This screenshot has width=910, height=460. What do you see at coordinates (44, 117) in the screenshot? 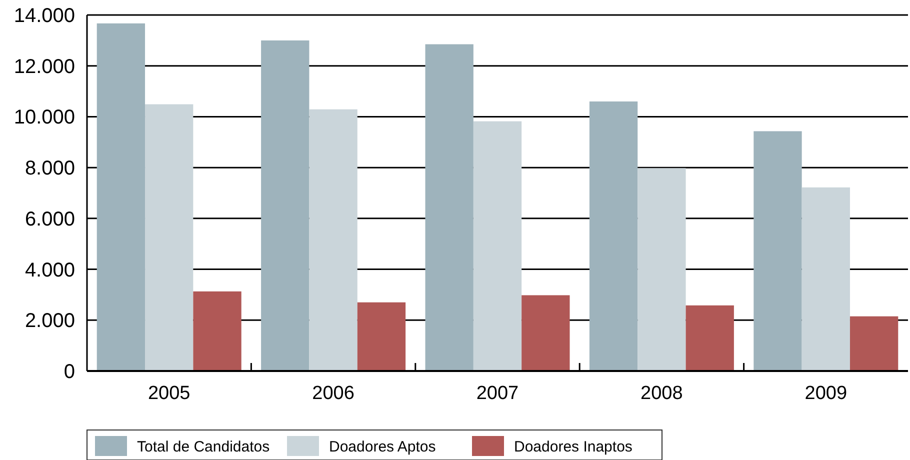
I see `y-tick-label: 10.000` at bounding box center [44, 117].